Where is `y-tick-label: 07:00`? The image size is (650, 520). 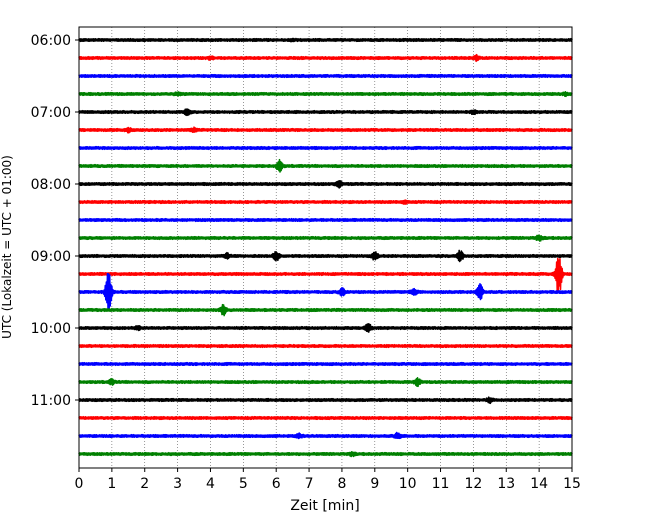 y-tick-label: 07:00 is located at coordinates (51, 113).